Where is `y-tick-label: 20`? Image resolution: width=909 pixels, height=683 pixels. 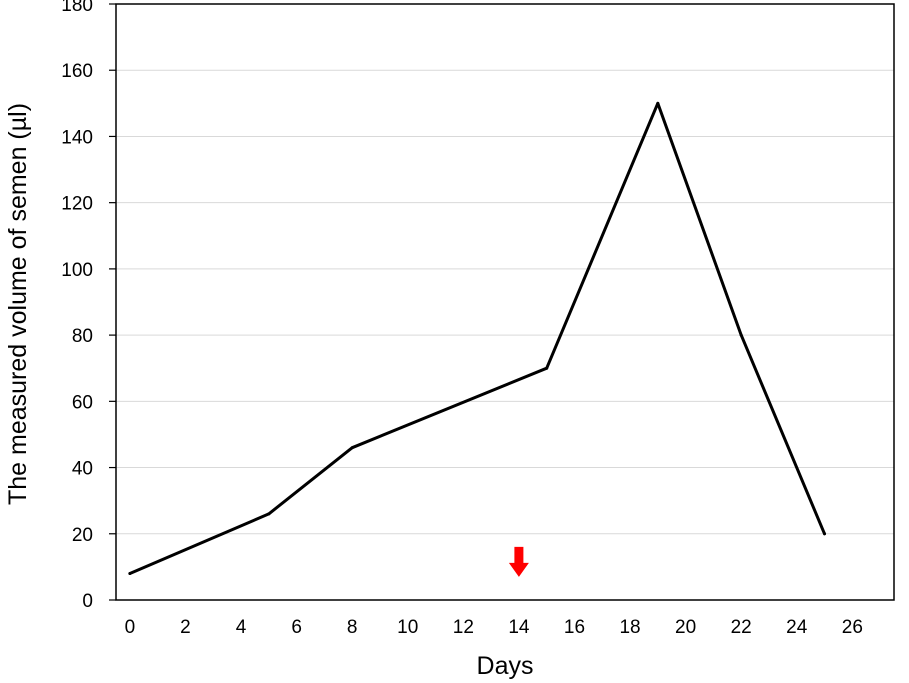 y-tick-label: 20 is located at coordinates (82, 535).